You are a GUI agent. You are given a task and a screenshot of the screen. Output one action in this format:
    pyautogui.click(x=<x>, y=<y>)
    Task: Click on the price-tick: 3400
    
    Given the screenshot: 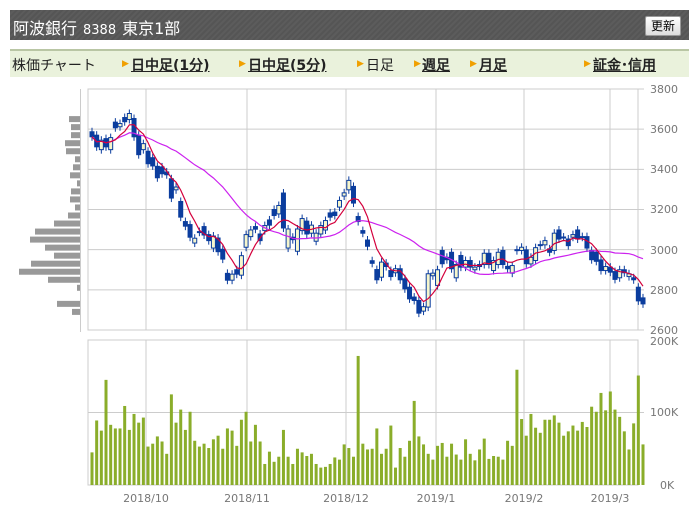 What is the action you would take?
    pyautogui.click(x=664, y=169)
    